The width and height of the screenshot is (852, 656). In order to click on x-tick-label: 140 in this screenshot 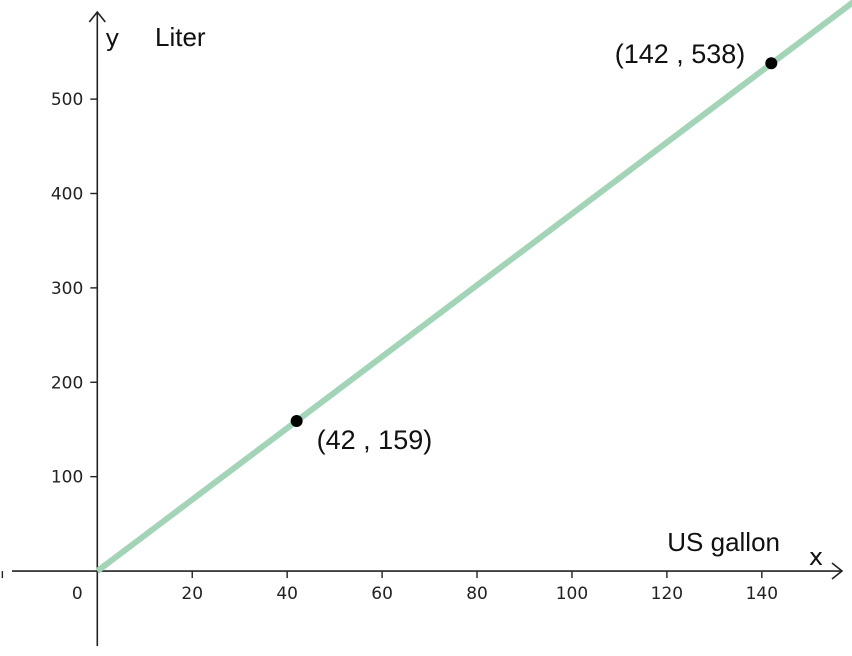, I will do `click(762, 594)`.